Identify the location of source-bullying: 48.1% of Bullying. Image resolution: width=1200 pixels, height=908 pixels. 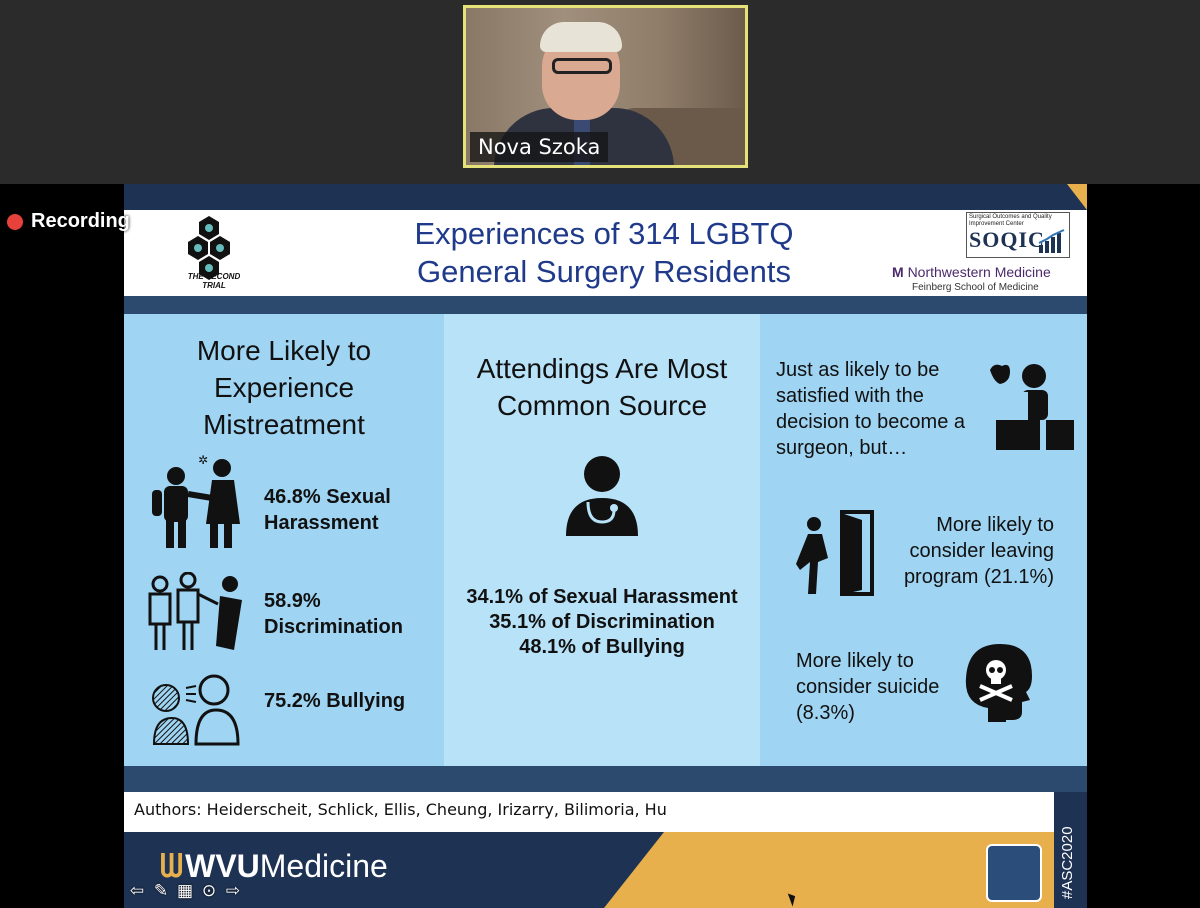
(602, 647).